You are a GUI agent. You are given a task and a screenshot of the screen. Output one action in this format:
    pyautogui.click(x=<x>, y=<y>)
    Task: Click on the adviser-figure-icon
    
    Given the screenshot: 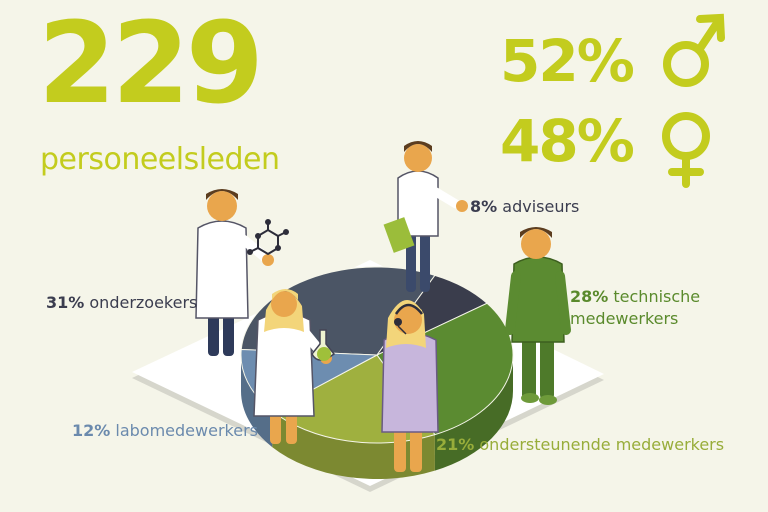 What is the action you would take?
    pyautogui.click(x=425, y=216)
    